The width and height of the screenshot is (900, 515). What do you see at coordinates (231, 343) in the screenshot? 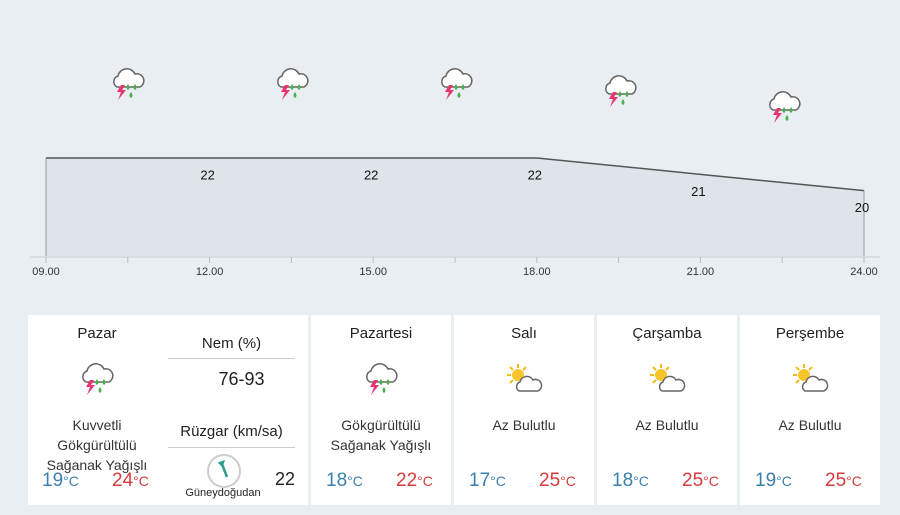
I see `humidity-label: Nem (%)` at bounding box center [231, 343].